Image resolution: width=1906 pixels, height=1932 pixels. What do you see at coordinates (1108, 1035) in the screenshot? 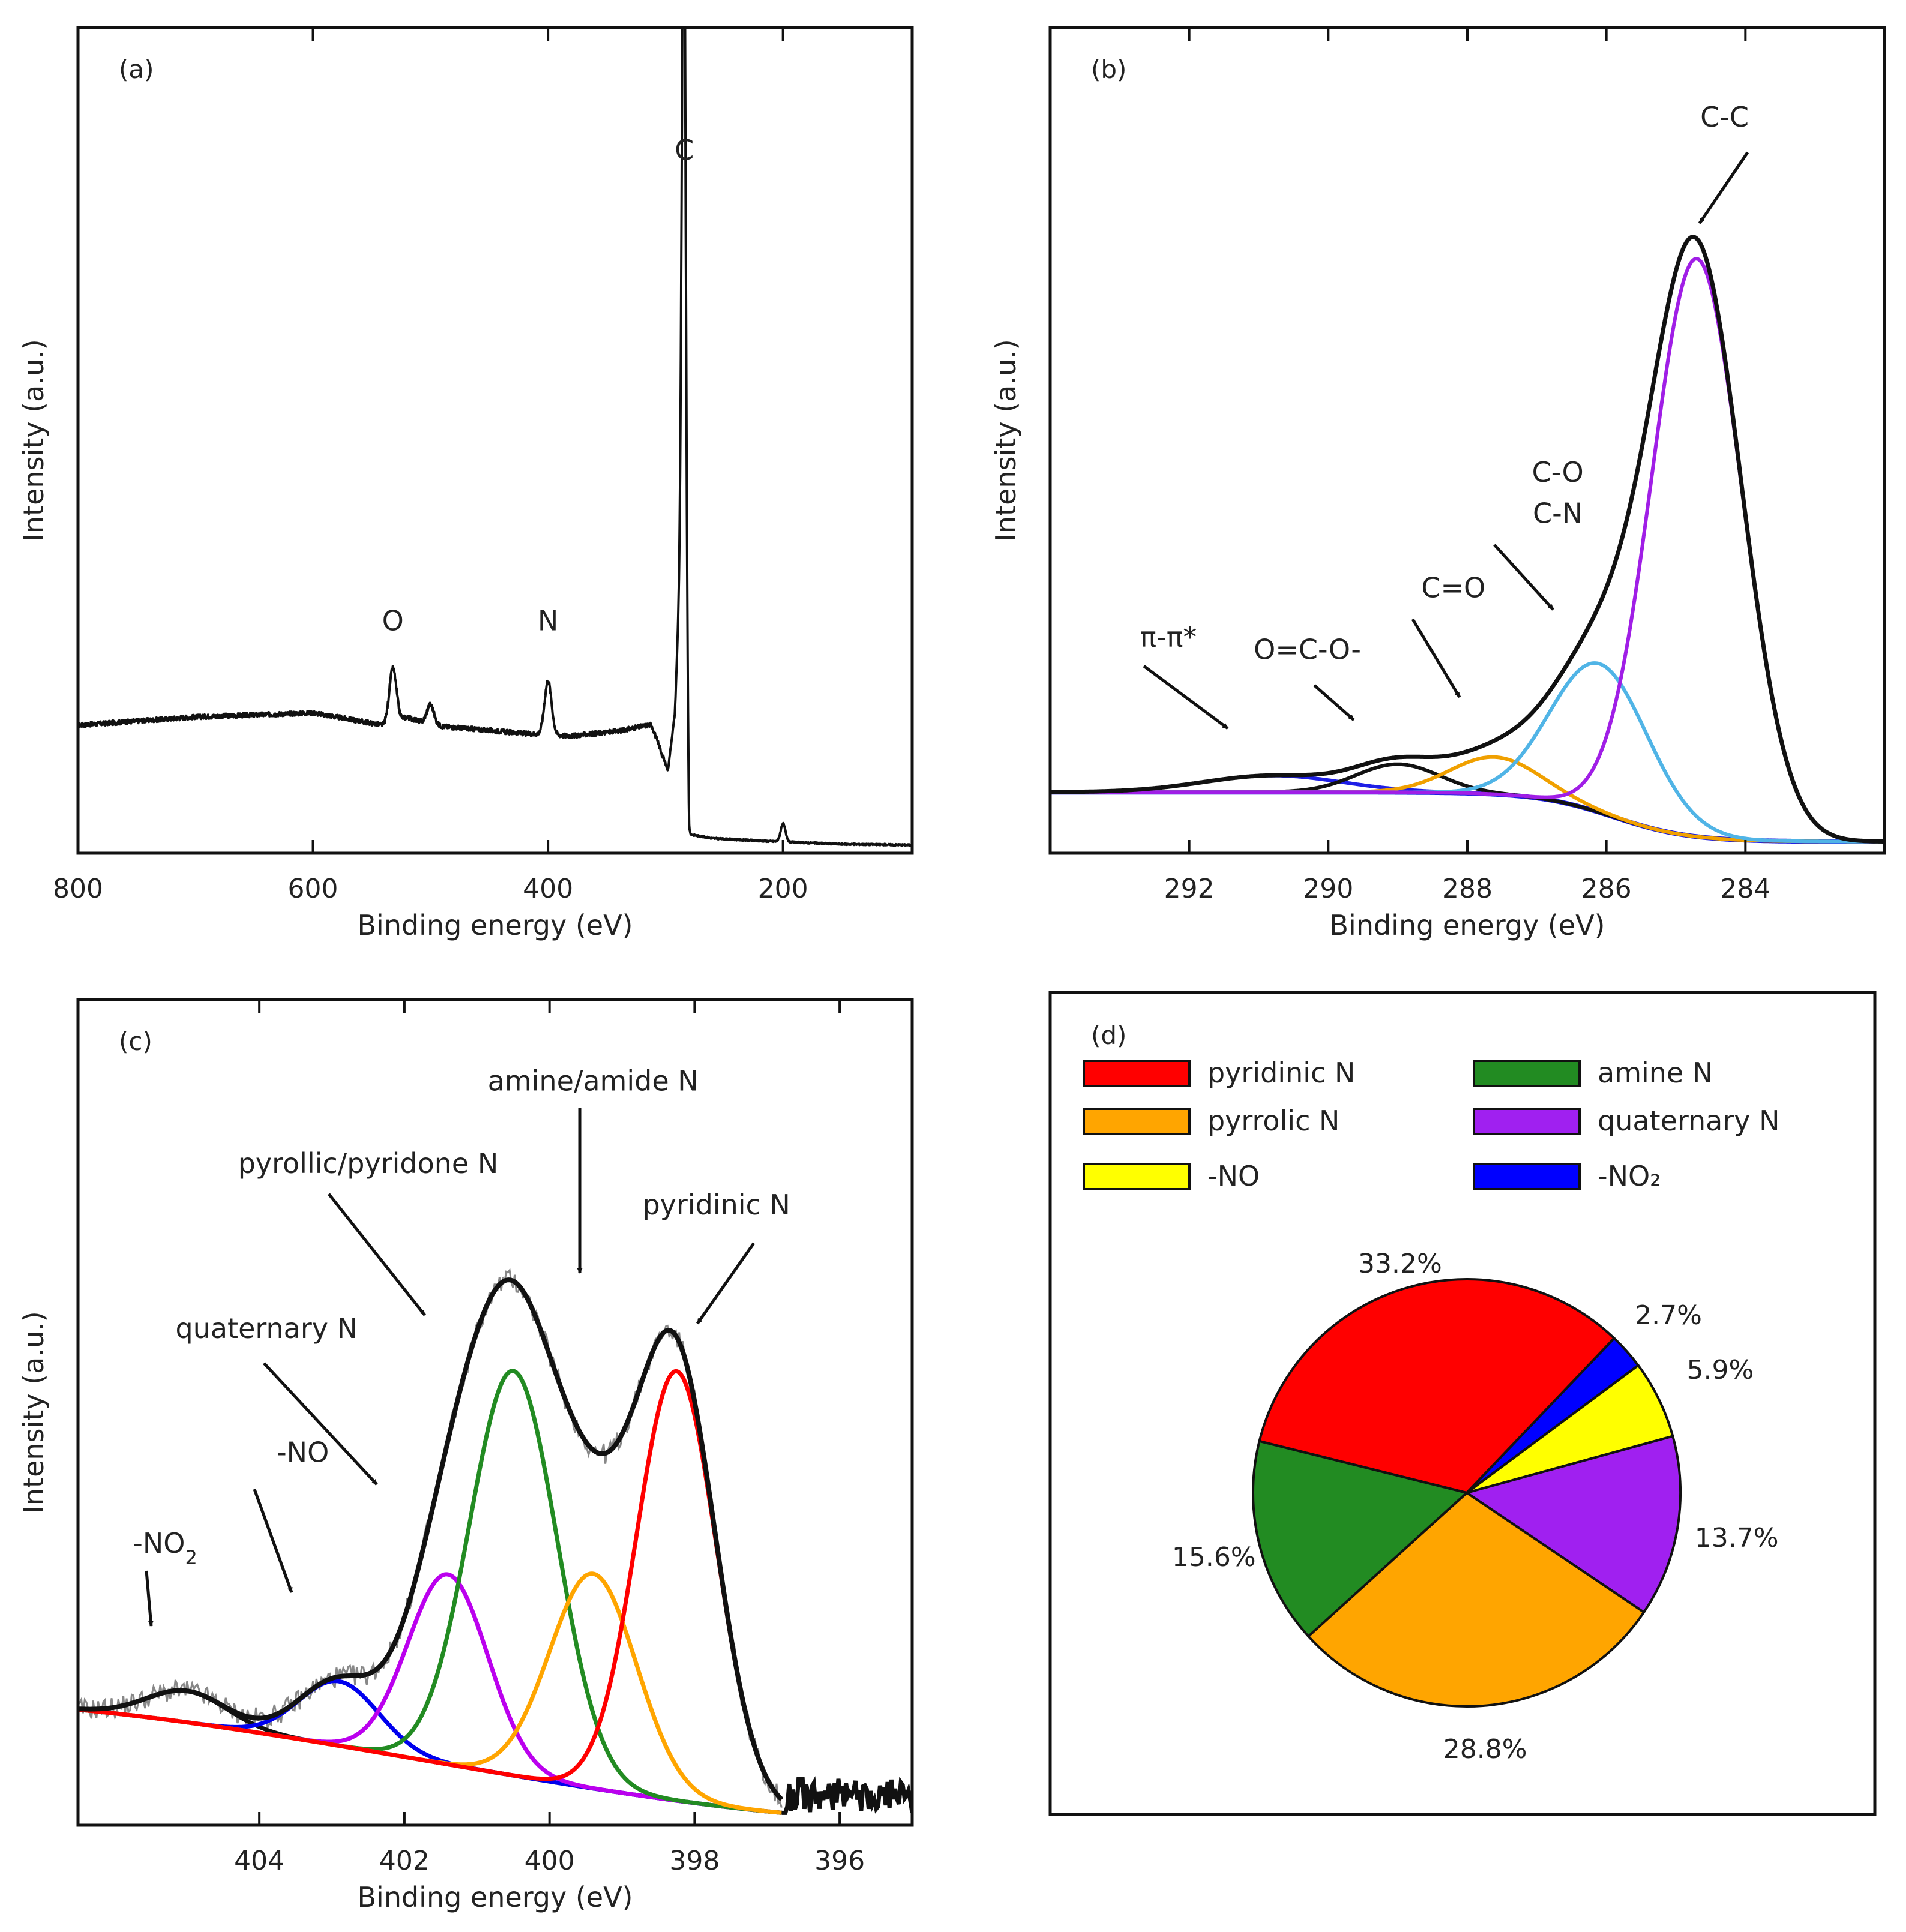
I see `panel-d-tag: (d)` at bounding box center [1108, 1035].